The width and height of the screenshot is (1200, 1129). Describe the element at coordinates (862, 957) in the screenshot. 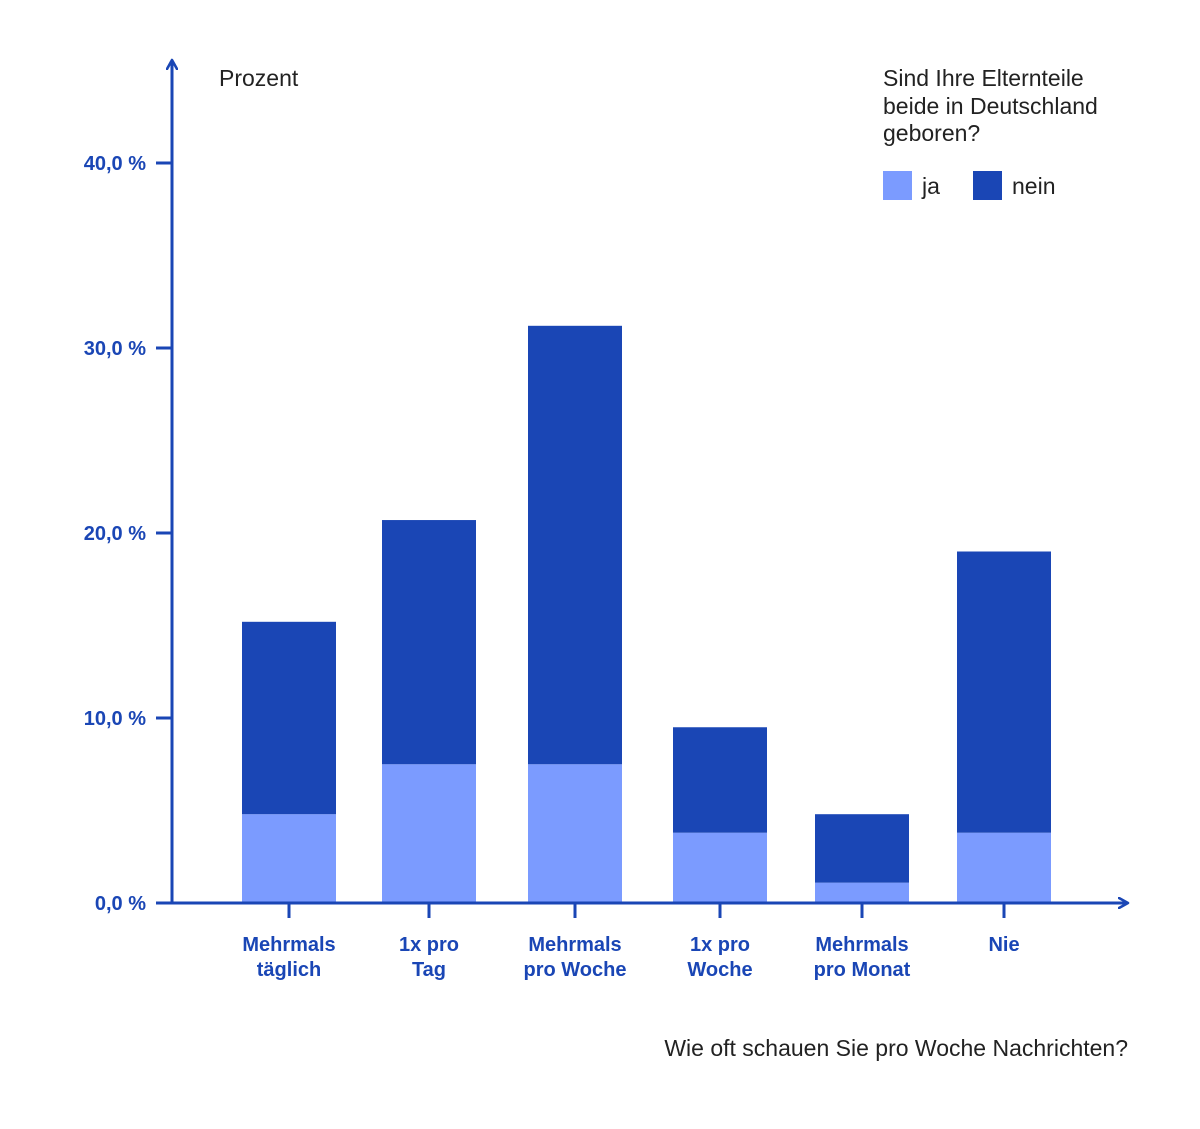

I see `x-tick-label: Mehrmals pro Monat` at that location.